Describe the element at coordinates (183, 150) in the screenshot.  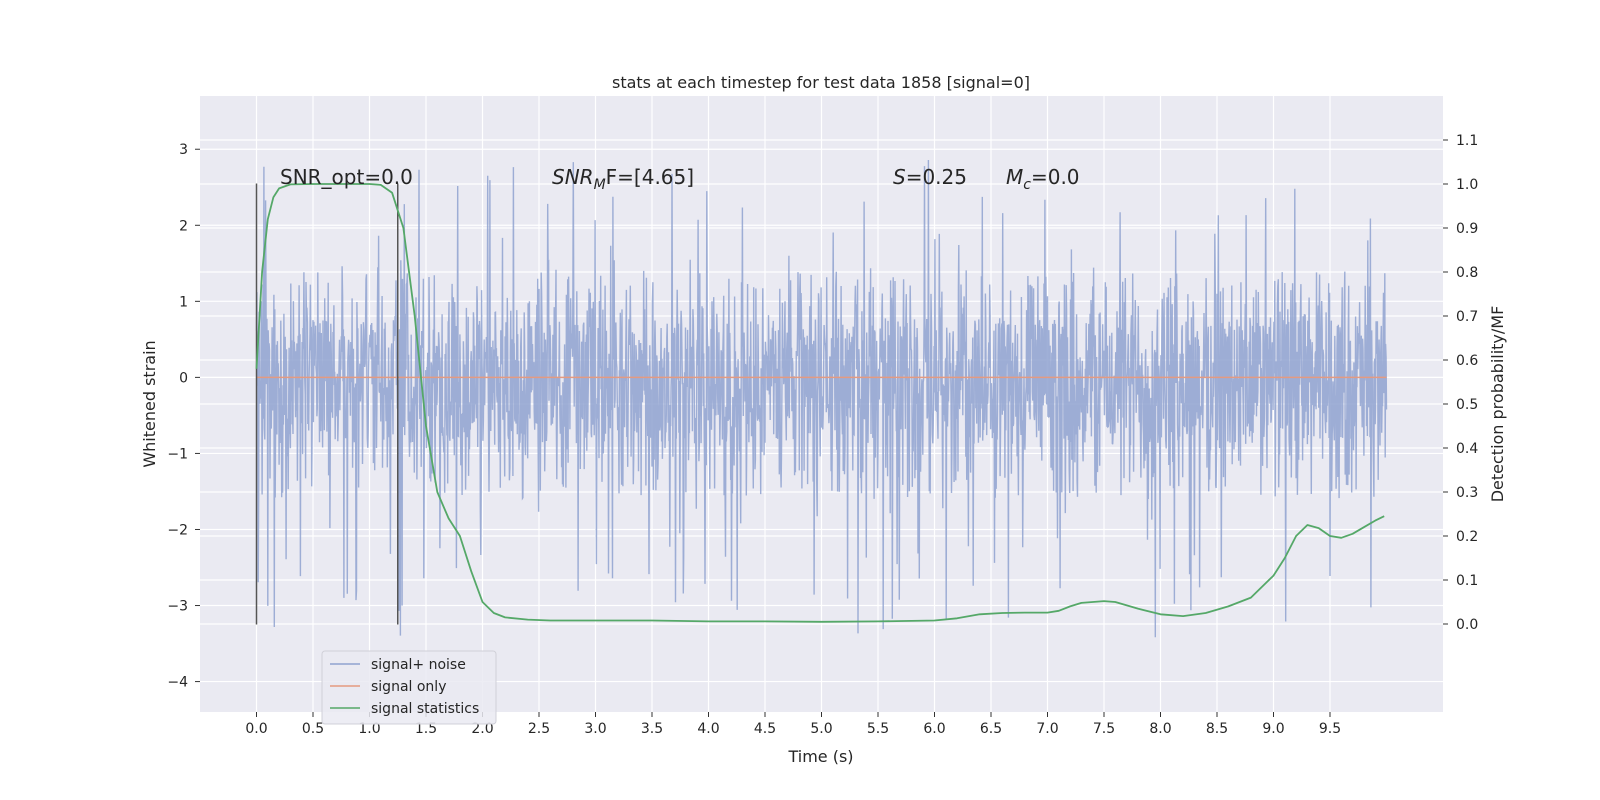
I see `y-tick-label-left: 3` at that location.